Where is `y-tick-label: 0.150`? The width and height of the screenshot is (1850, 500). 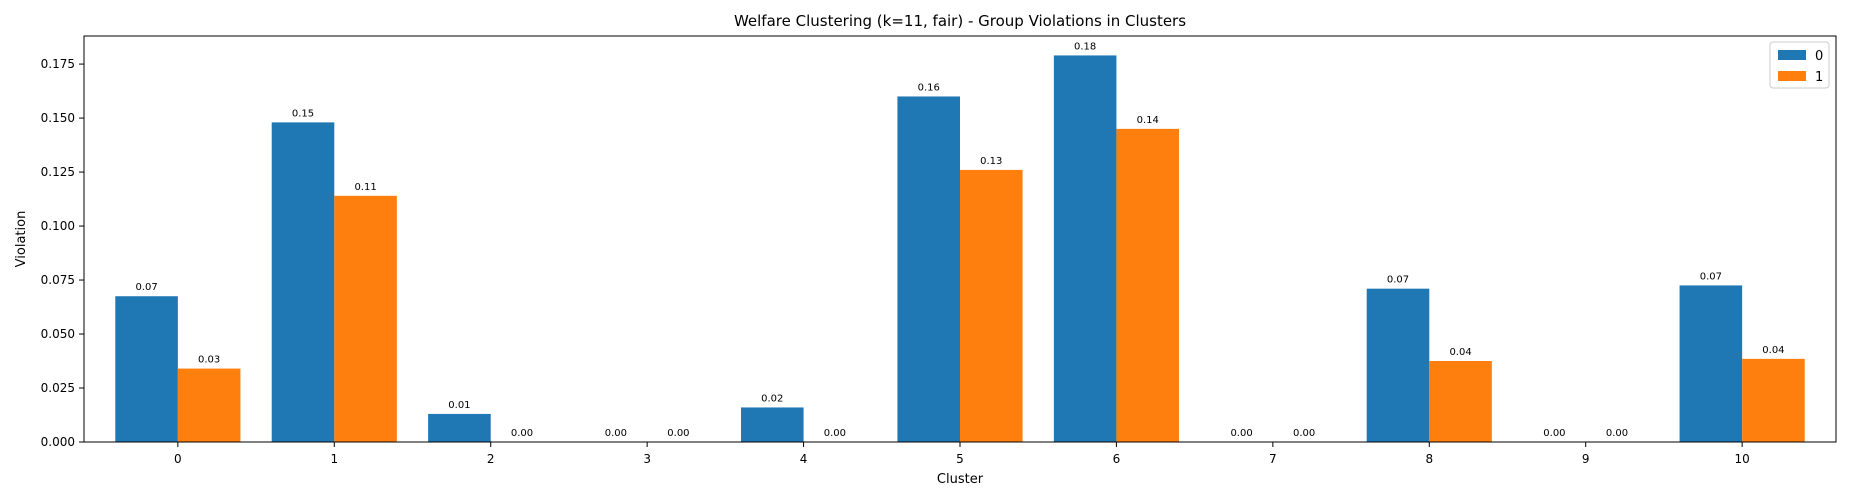
y-tick-label: 0.150 is located at coordinates (58, 118).